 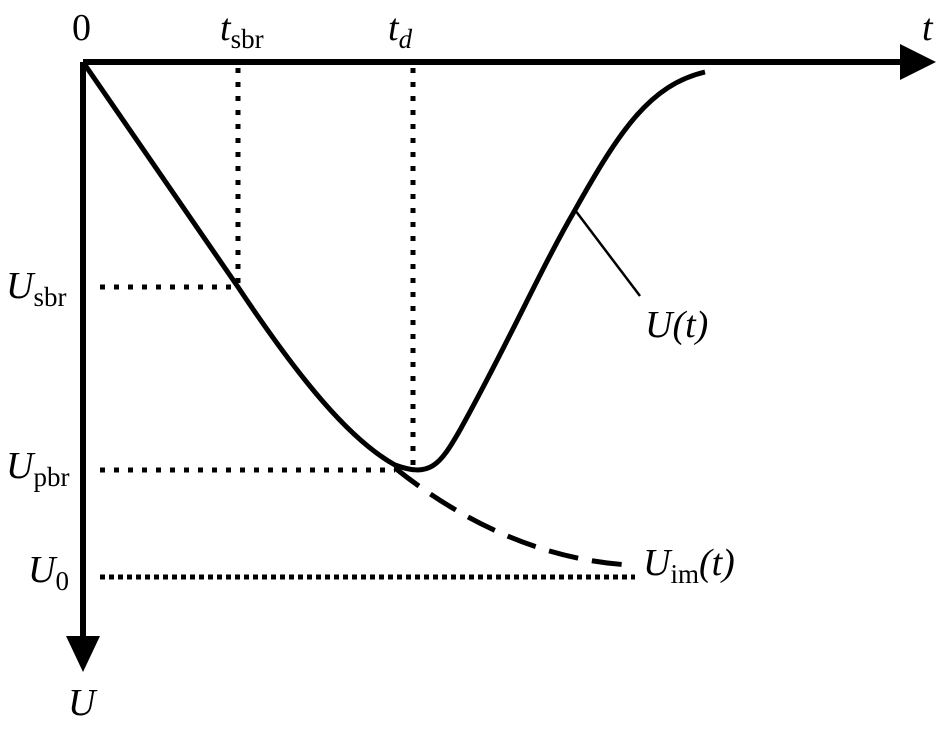 I want to click on u-0-label: U0, so click(x=48, y=572).